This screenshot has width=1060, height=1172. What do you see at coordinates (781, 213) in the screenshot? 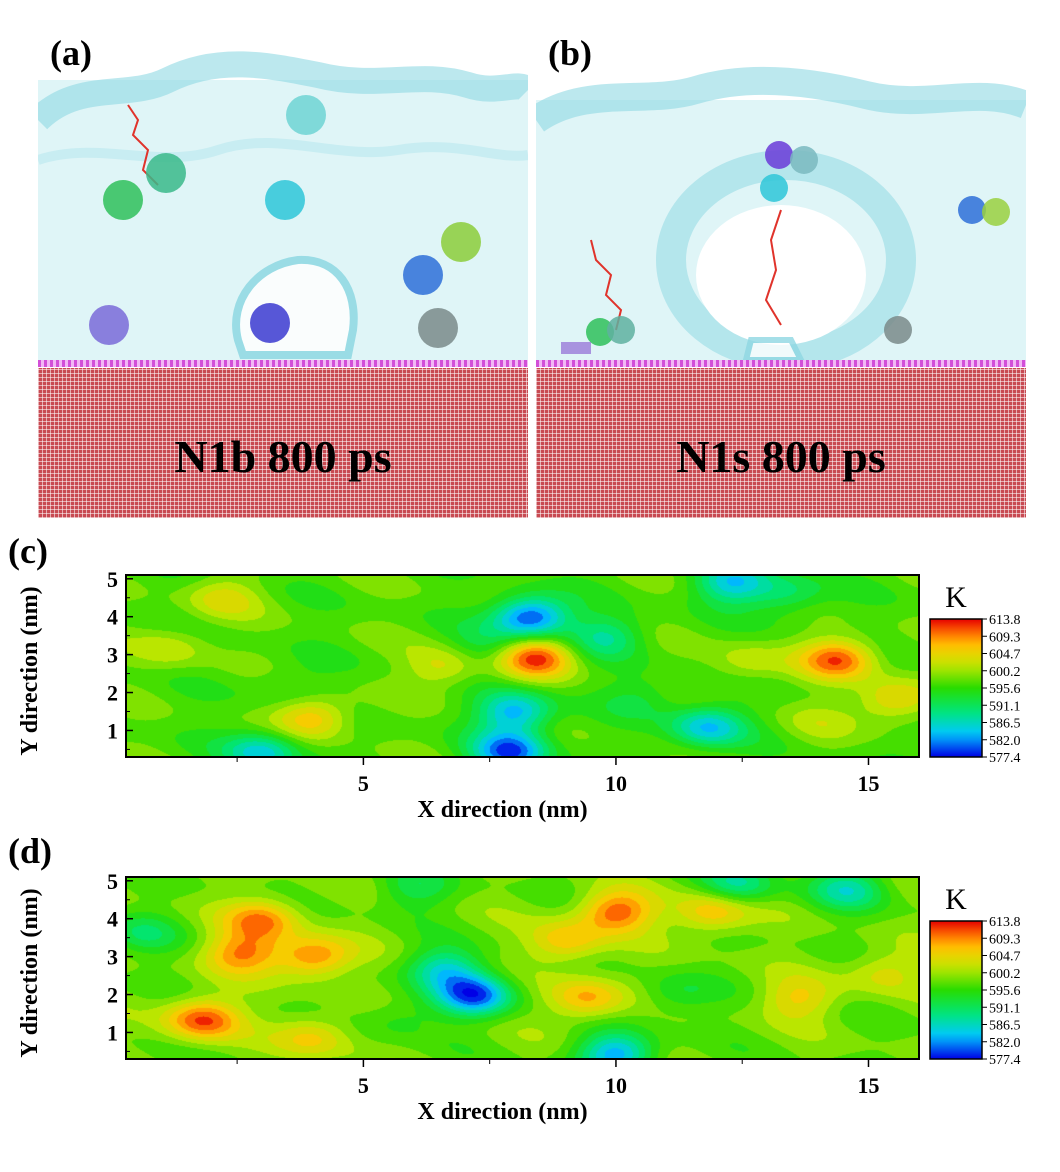
I see `bubble-surface-b` at bounding box center [781, 213].